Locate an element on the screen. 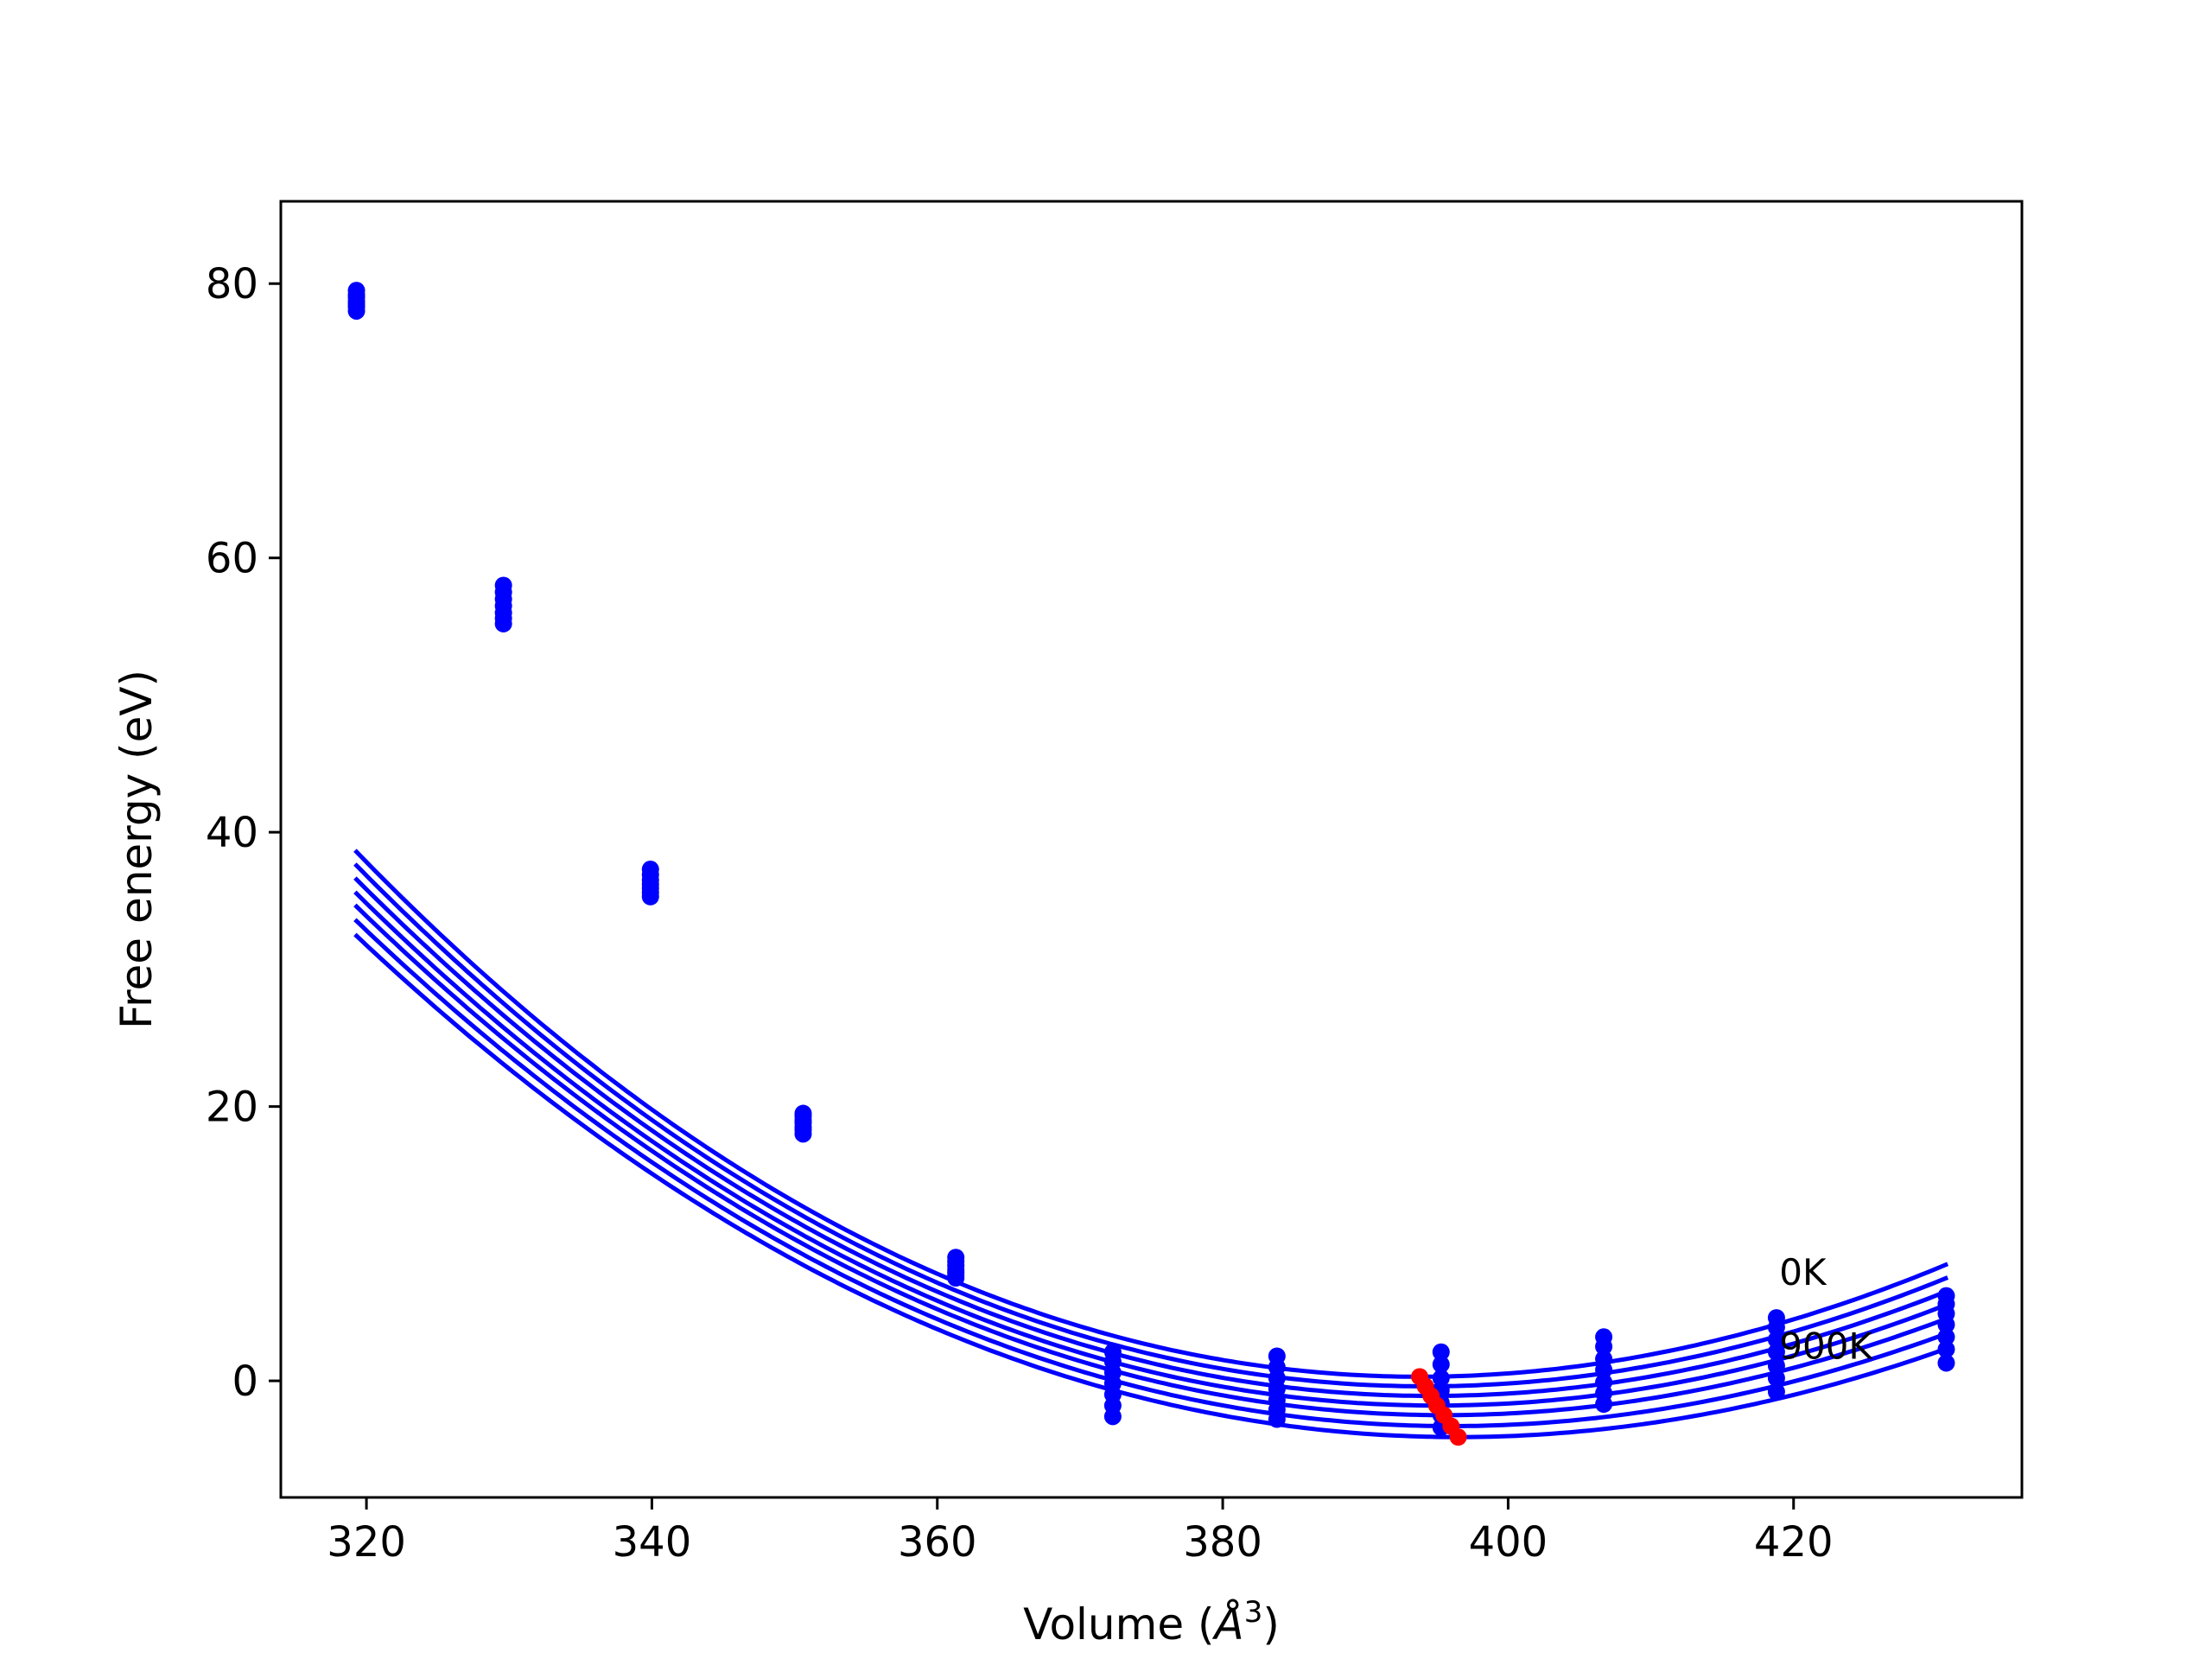 Image resolution: width=2212 pixels, height=1659 pixels. x-tick-label: 420 is located at coordinates (1794, 1542).